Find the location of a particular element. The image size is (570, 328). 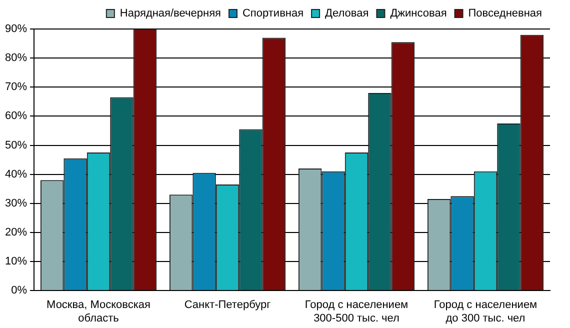

y-tick-label: 80% is located at coordinates (16, 58).